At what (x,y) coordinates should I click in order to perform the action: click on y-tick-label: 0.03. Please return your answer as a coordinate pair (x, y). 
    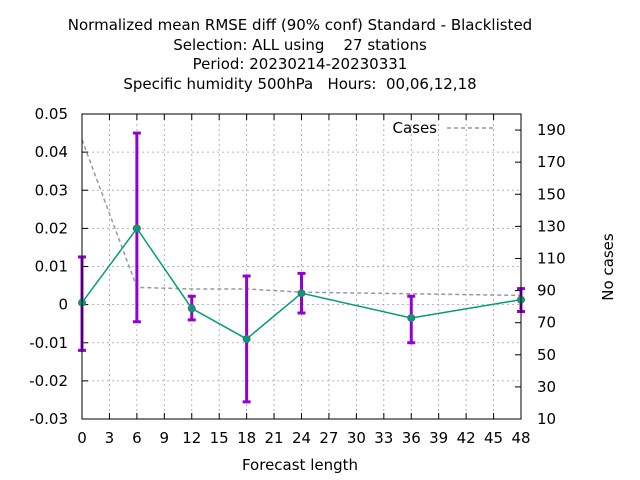
    Looking at the image, I should click on (51, 190).